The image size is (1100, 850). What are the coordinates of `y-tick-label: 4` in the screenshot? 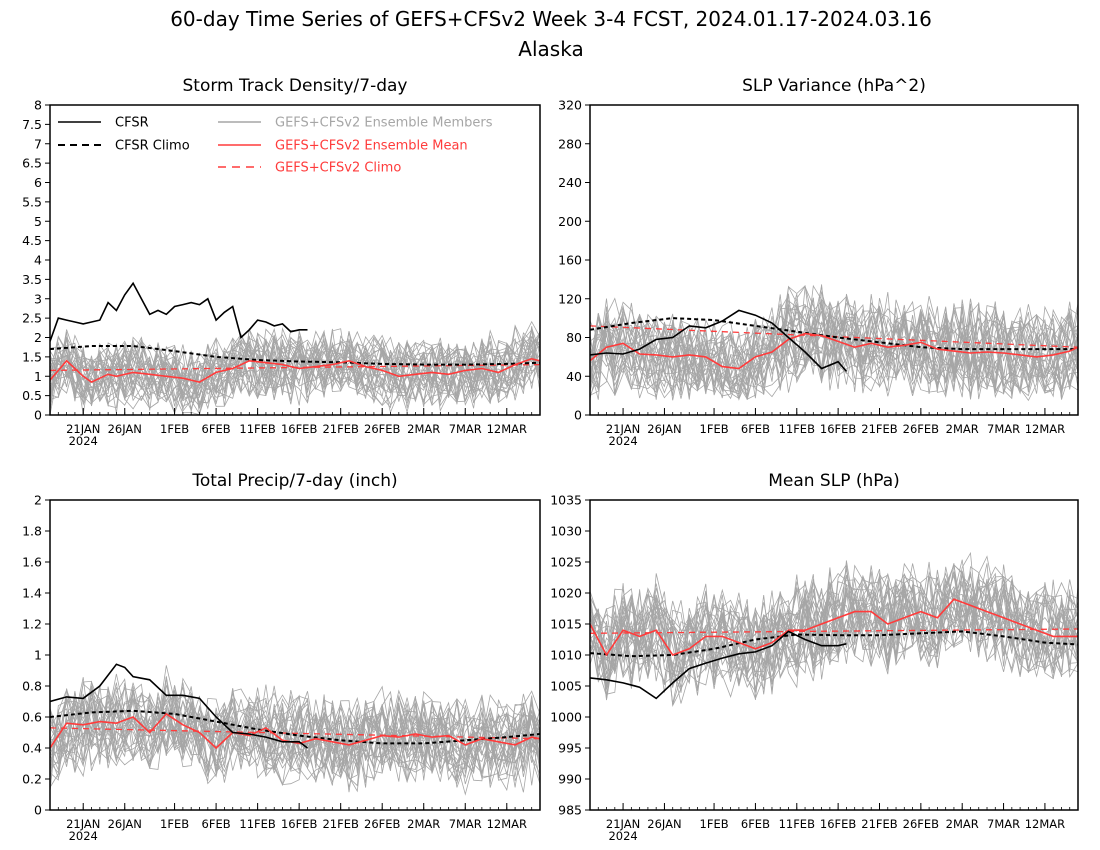 It's located at (38, 260).